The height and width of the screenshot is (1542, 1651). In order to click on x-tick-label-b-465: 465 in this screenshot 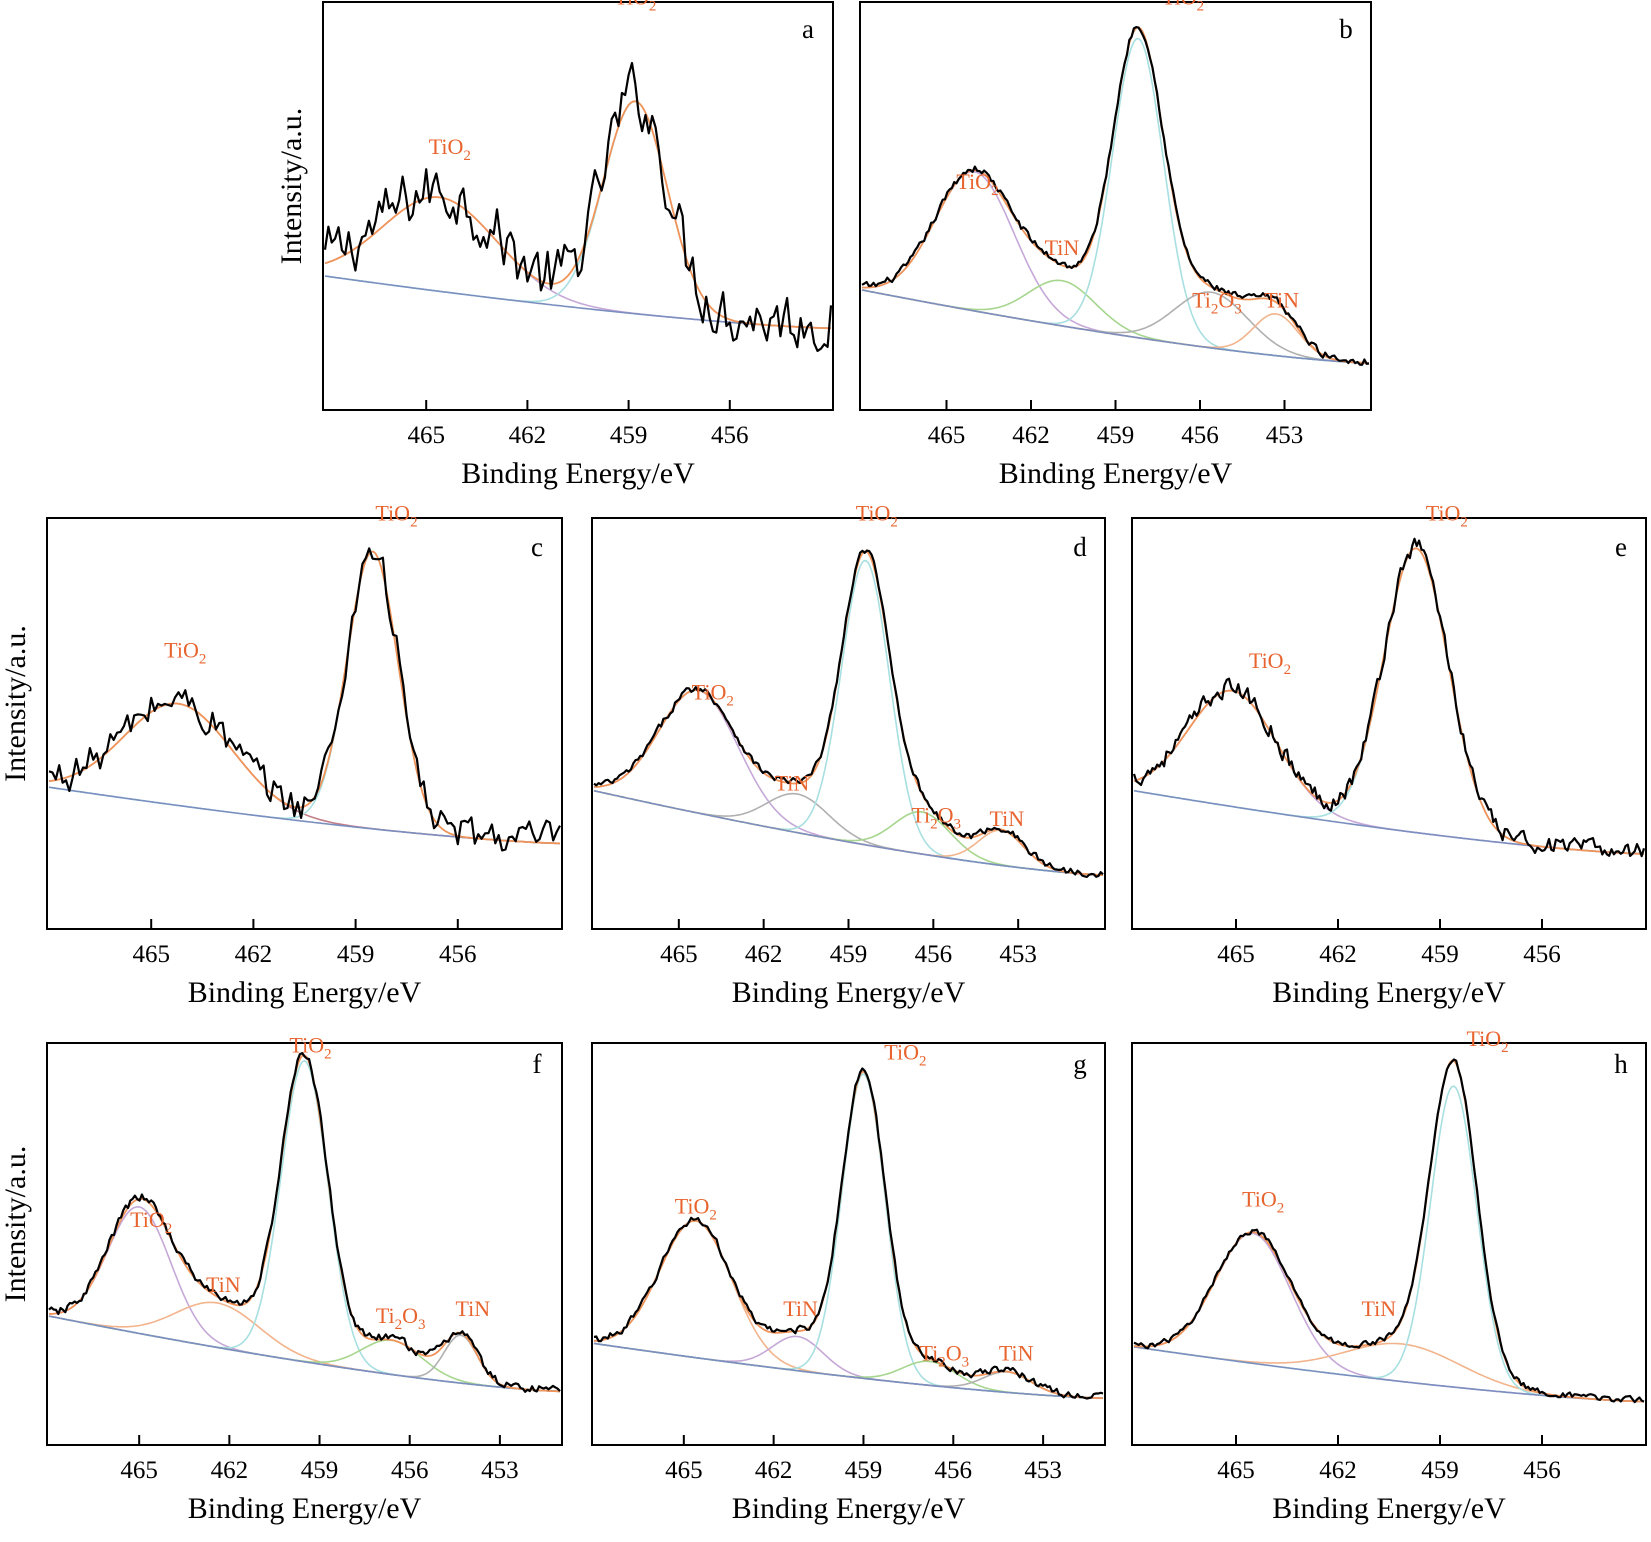, I will do `click(947, 435)`.